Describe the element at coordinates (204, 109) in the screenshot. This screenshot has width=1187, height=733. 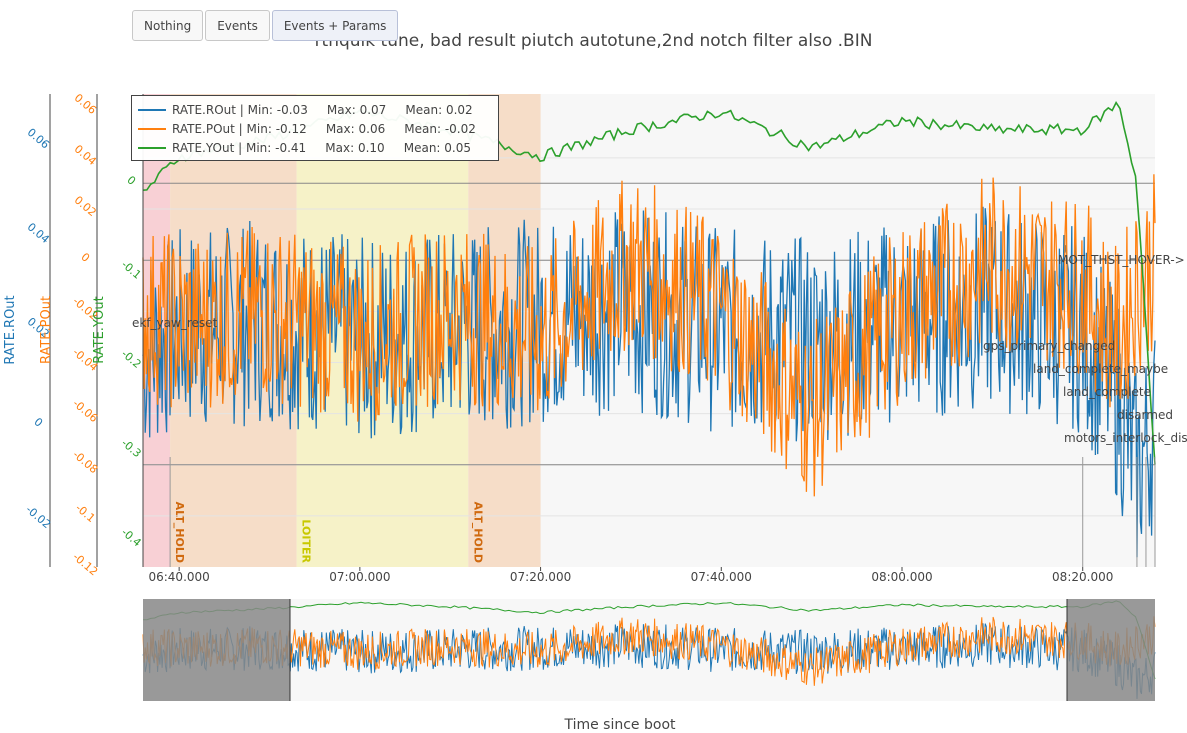
I see `legend-name: RATE.ROut` at that location.